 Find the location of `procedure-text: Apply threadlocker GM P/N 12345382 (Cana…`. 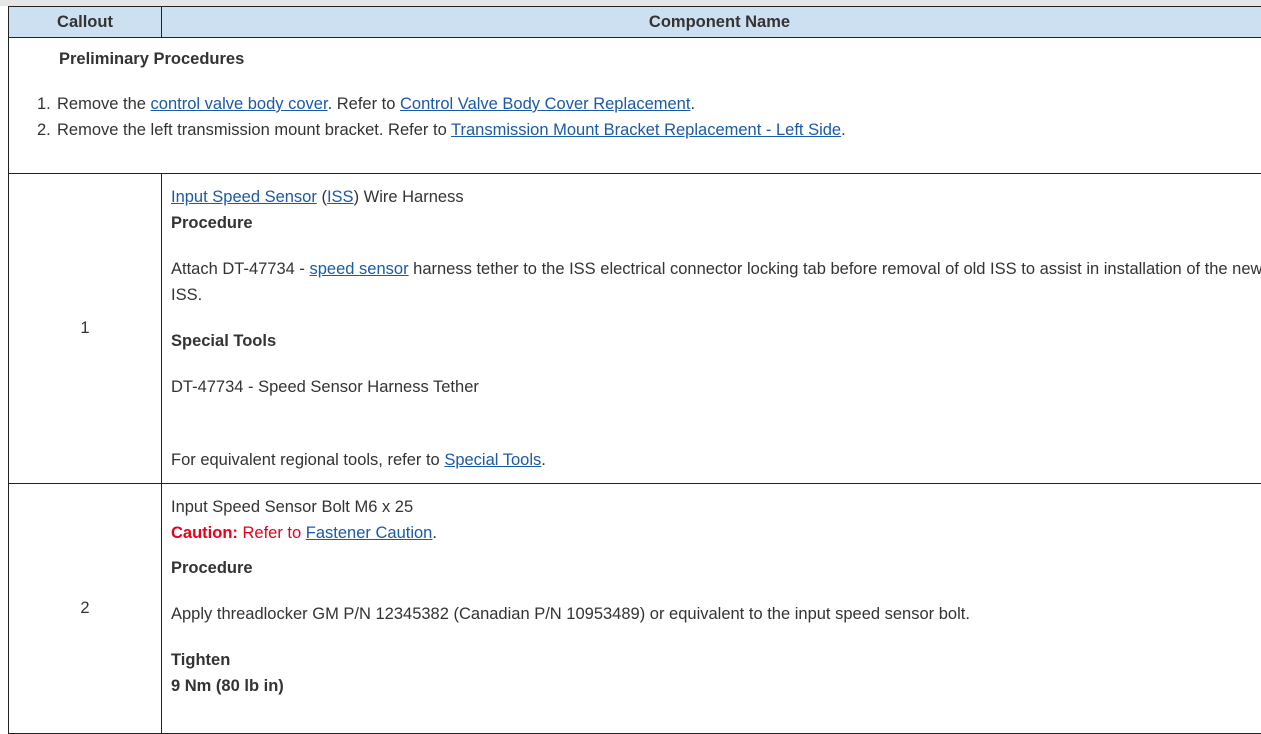

procedure-text: Apply threadlocker GM P/N 12345382 (Cana… is located at coordinates (716, 614).